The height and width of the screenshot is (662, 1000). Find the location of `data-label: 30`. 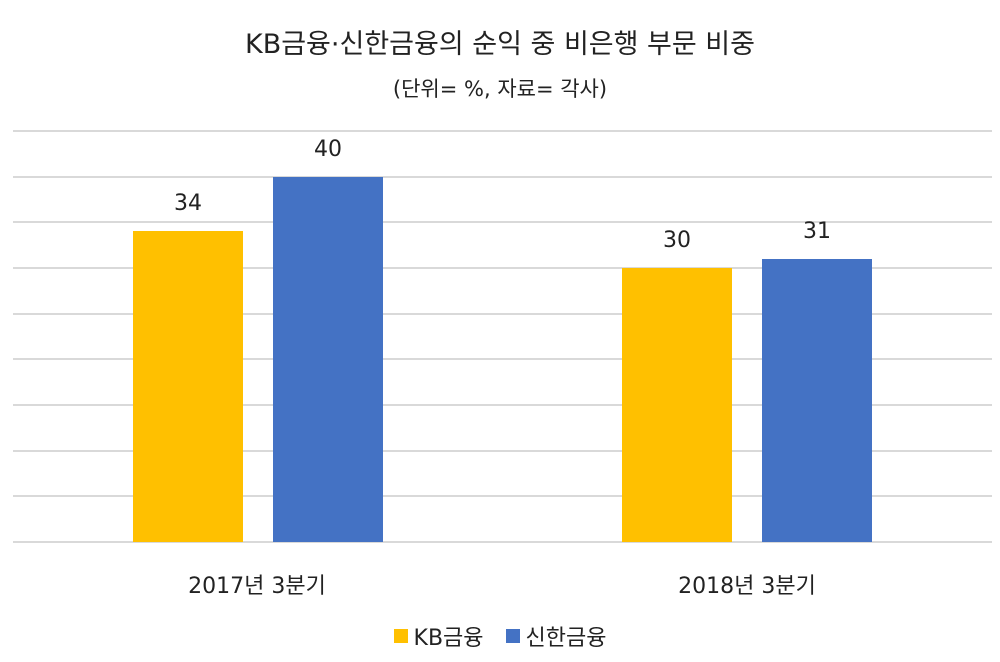

data-label: 30 is located at coordinates (677, 240).